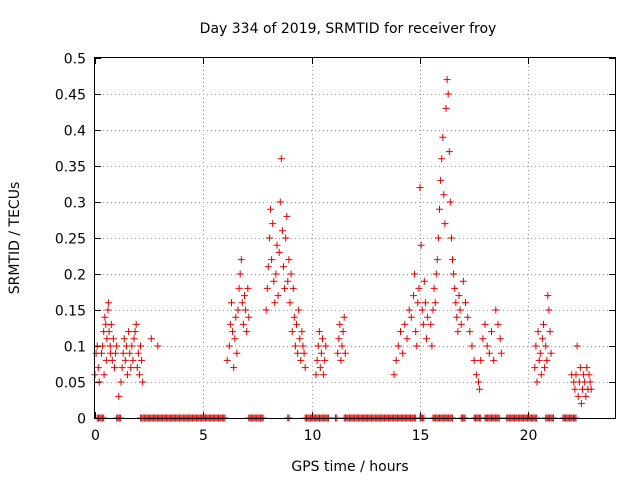 The height and width of the screenshot is (480, 640). I want to click on x-tick-label: 20, so click(529, 436).